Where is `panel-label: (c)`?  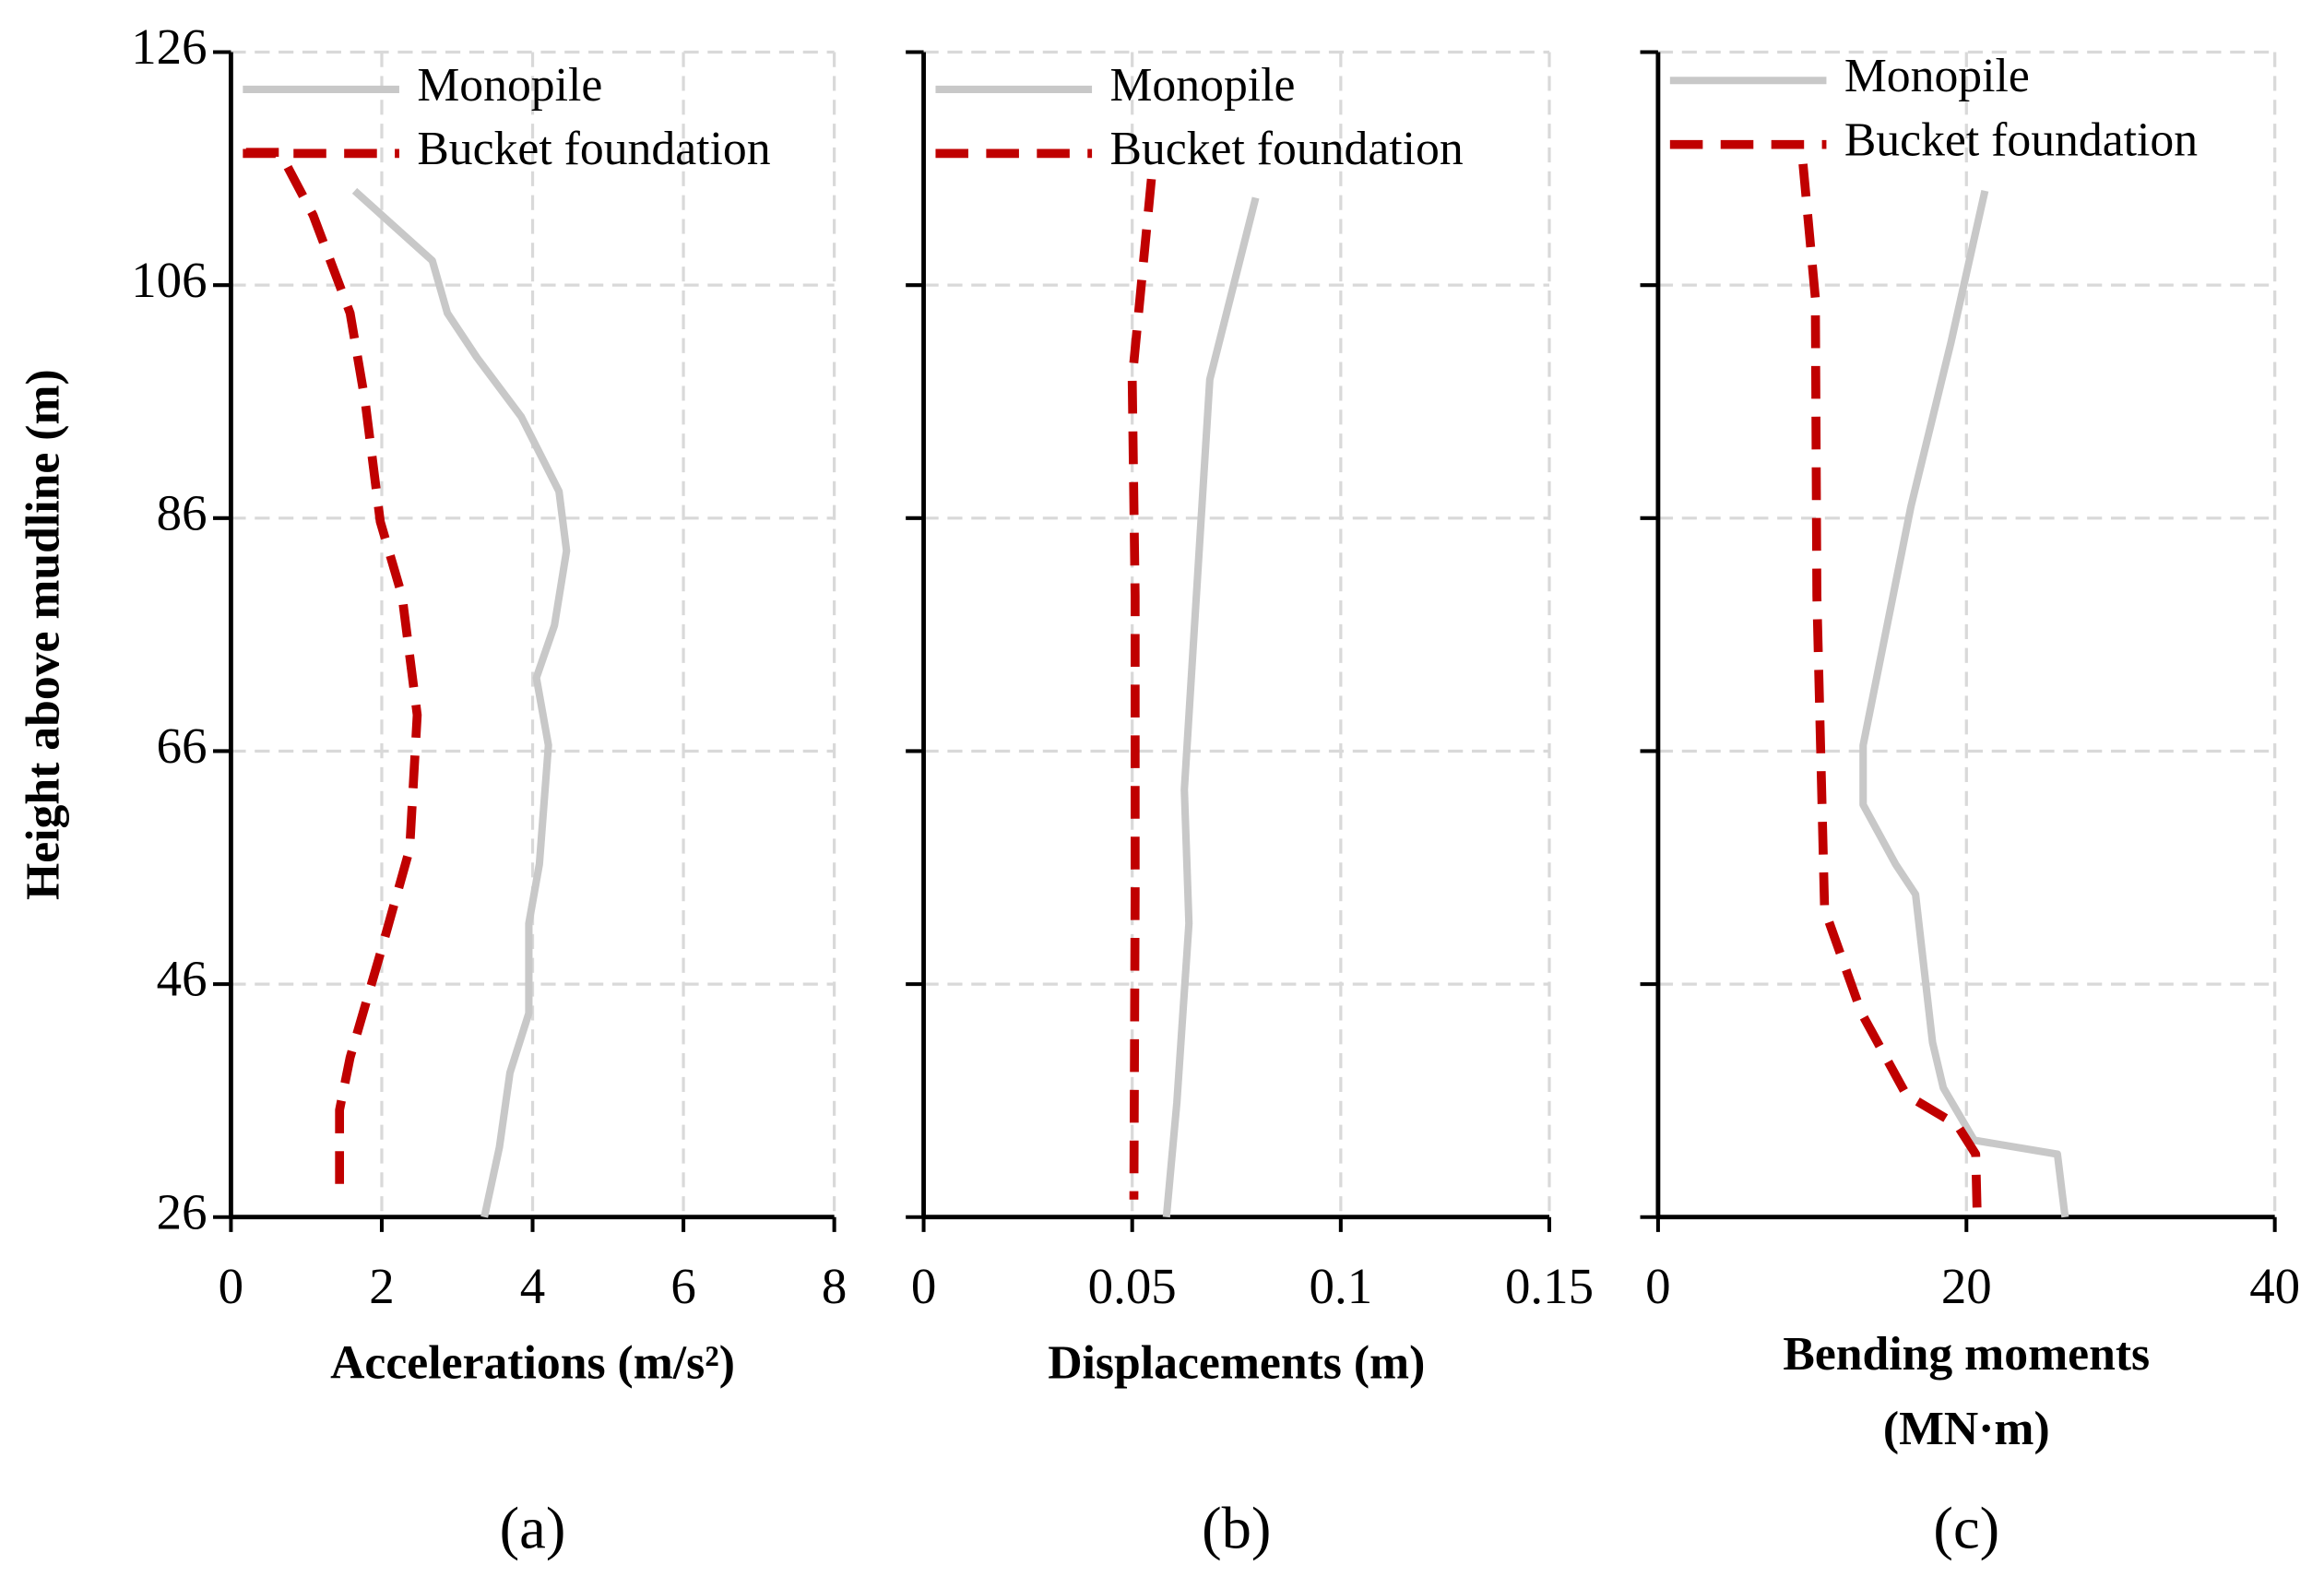 panel-label: (c) is located at coordinates (1966, 1528).